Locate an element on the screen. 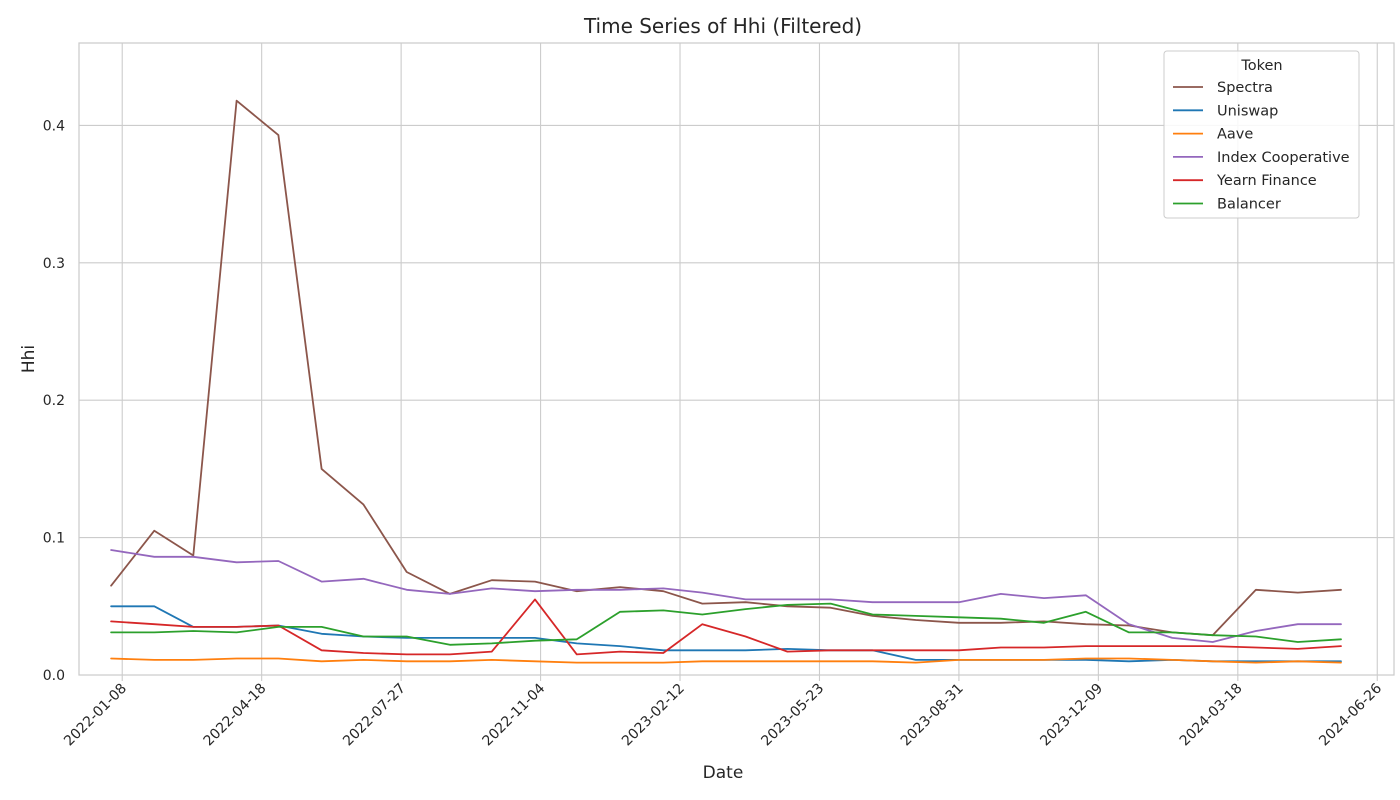 Image resolution: width=1400 pixels, height=800 pixels. series-line-aave is located at coordinates (726, 660).